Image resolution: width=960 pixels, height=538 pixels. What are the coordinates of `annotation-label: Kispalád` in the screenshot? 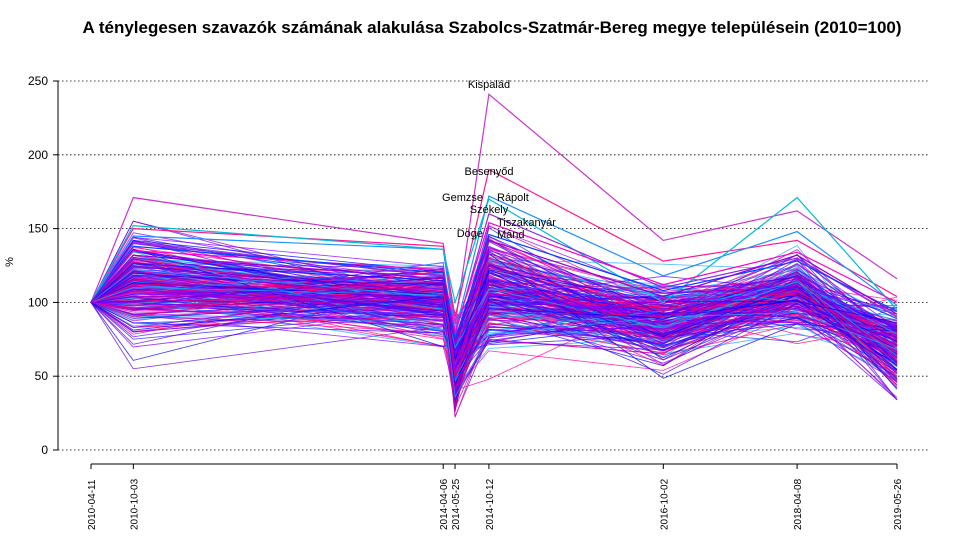 It's located at (489, 85).